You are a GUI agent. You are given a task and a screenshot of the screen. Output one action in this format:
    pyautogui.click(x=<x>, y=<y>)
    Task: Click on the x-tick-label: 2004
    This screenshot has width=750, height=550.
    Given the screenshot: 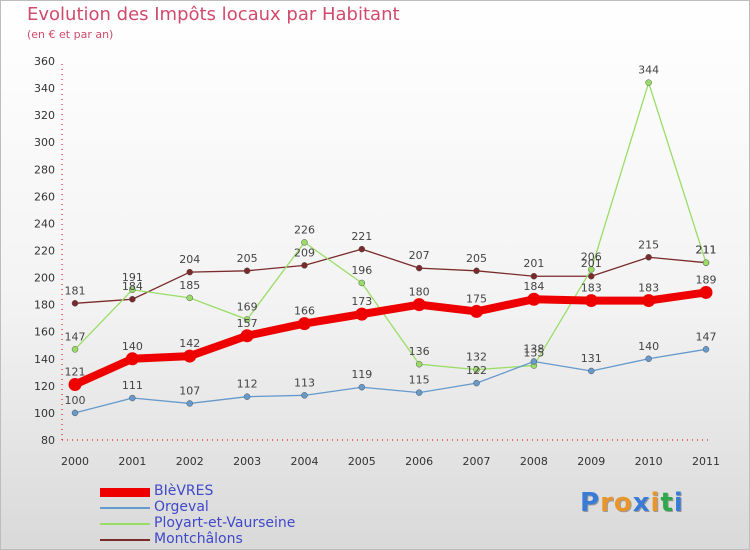 What is the action you would take?
    pyautogui.click(x=304, y=461)
    